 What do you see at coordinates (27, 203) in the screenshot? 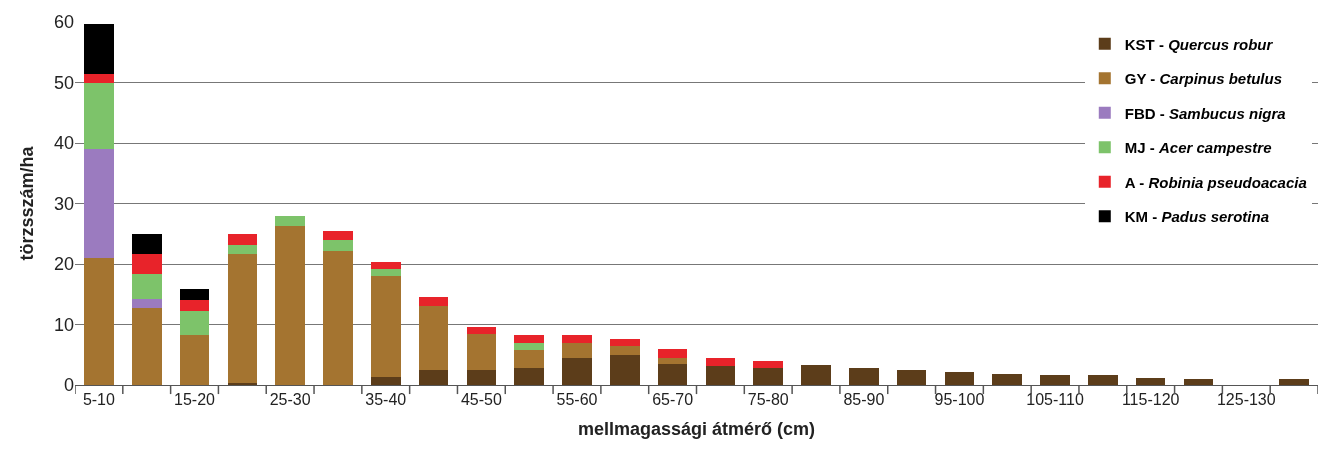
I see `y-axis-title: törzsszám/ha` at bounding box center [27, 203].